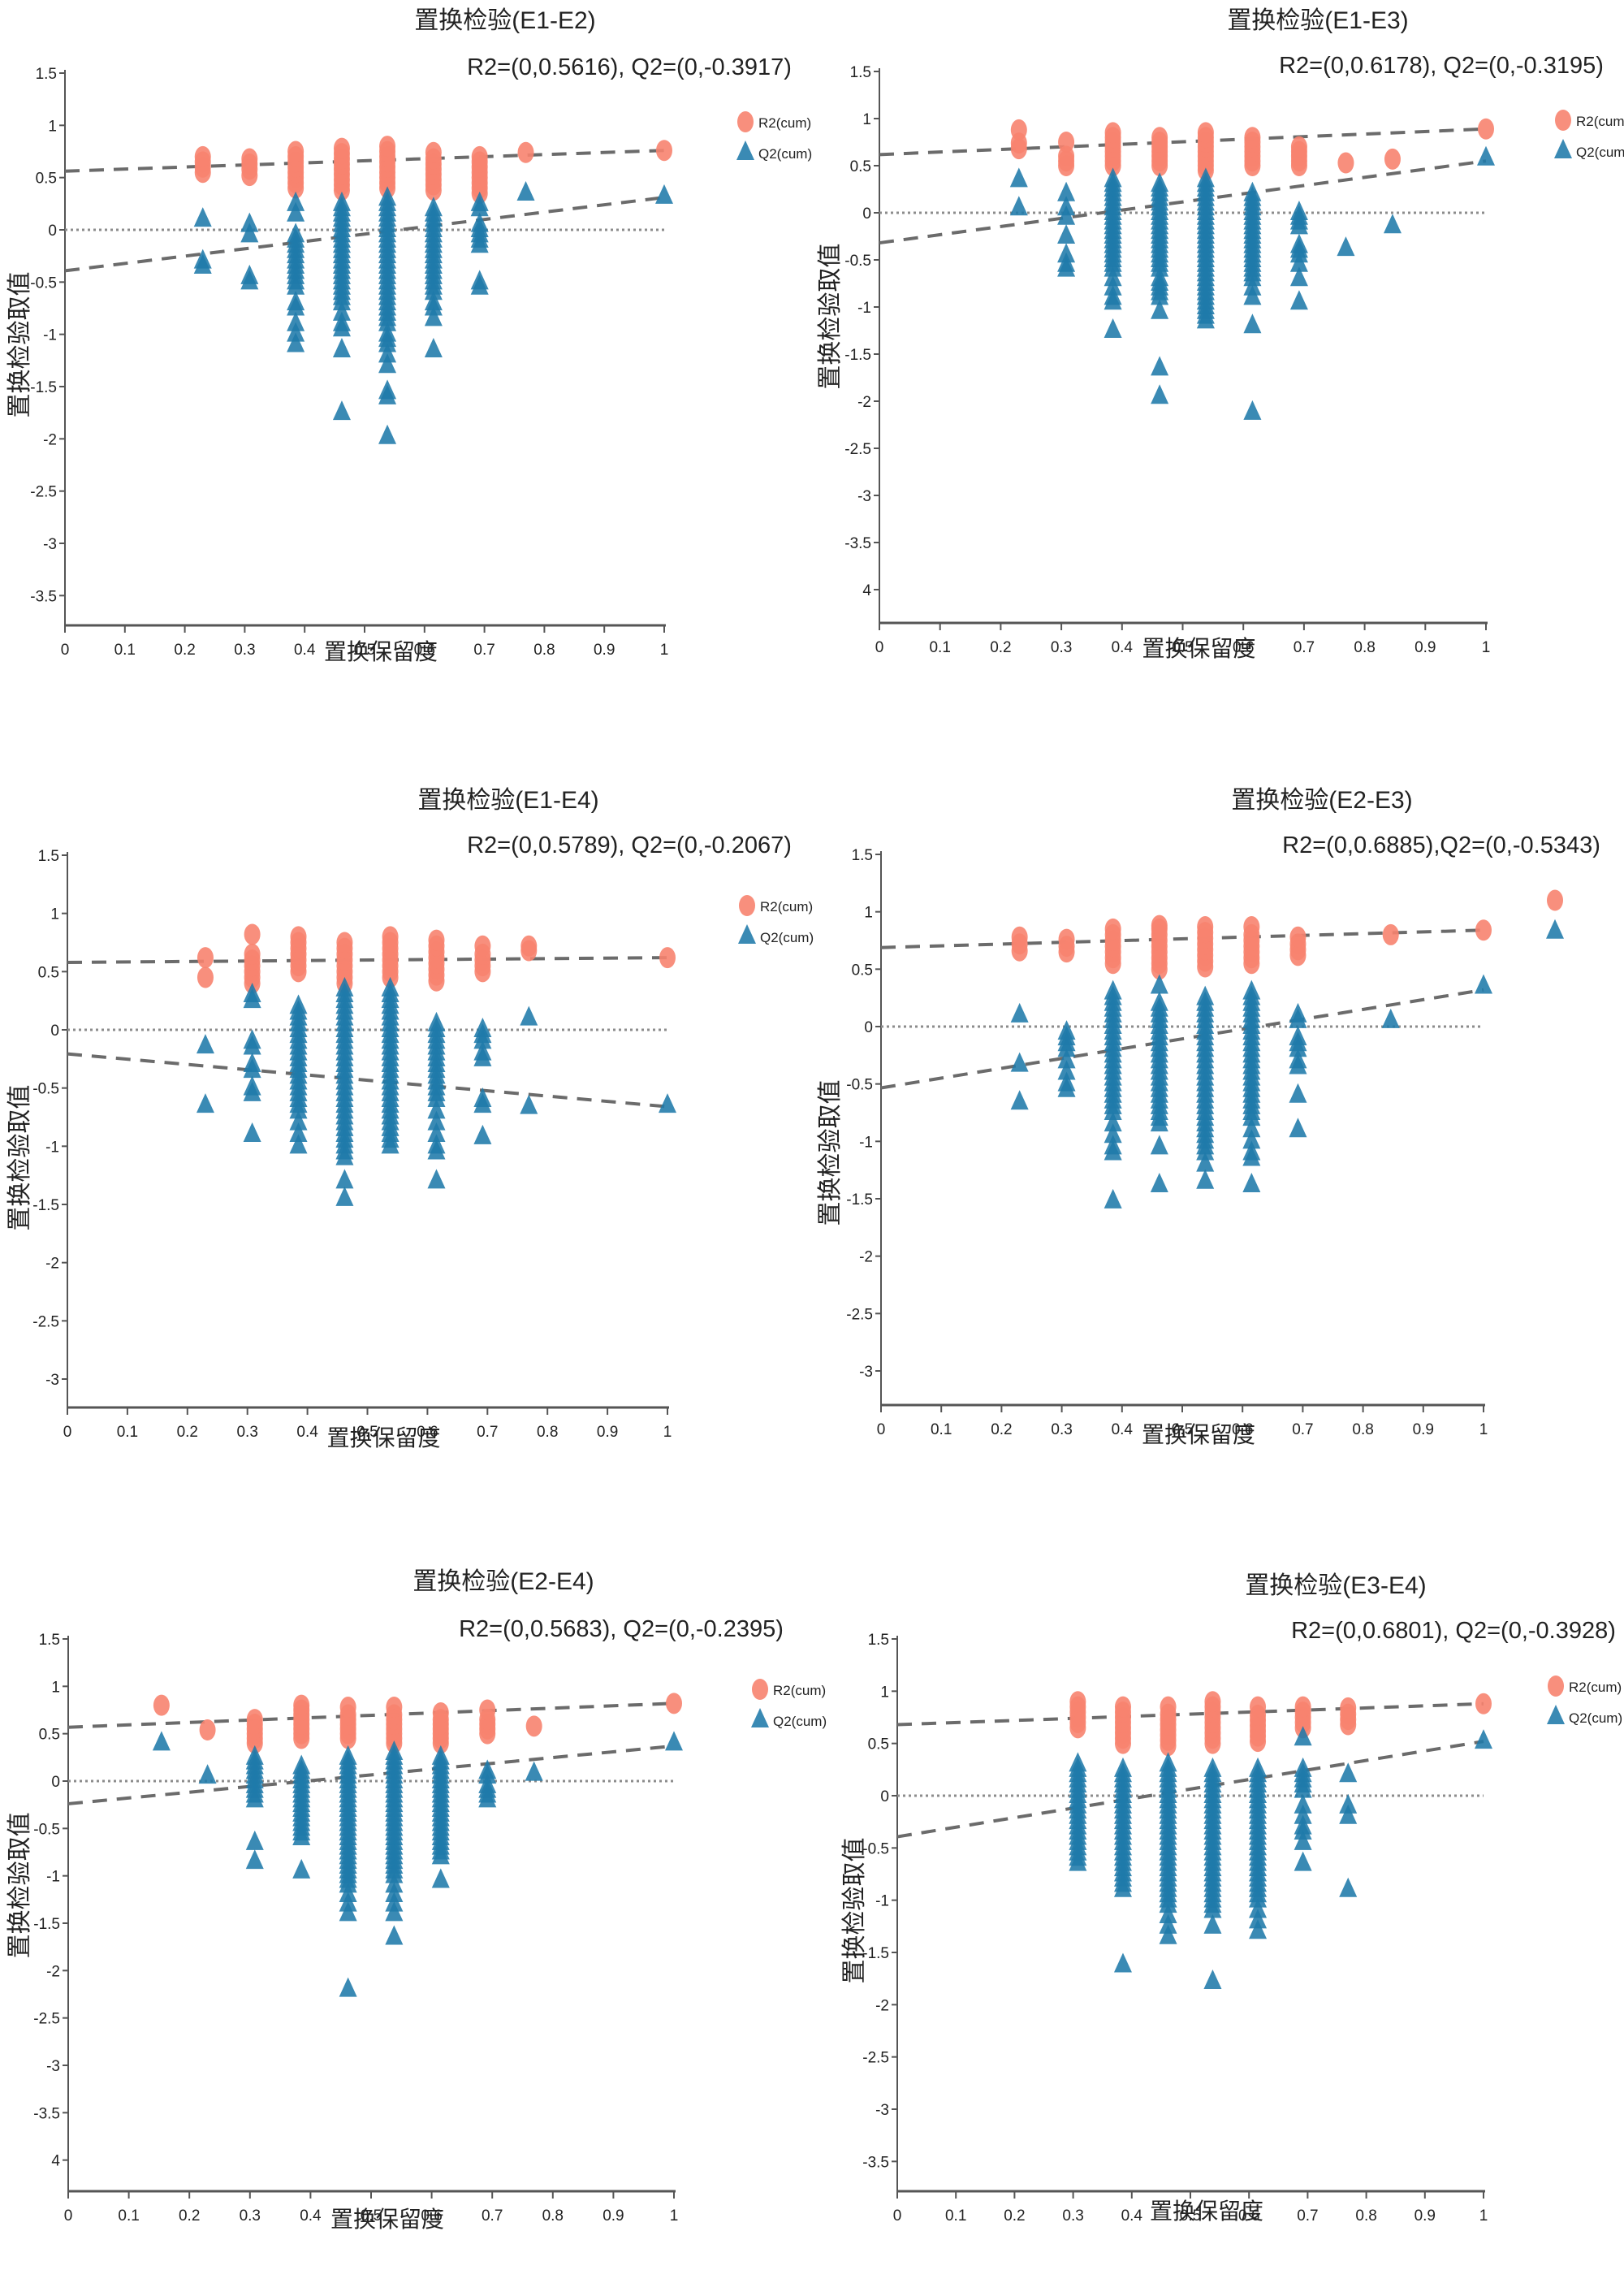 Image resolution: width=1624 pixels, height=2270 pixels. I want to click on legend-q2-label: Q2(cum), so click(1596, 1718).